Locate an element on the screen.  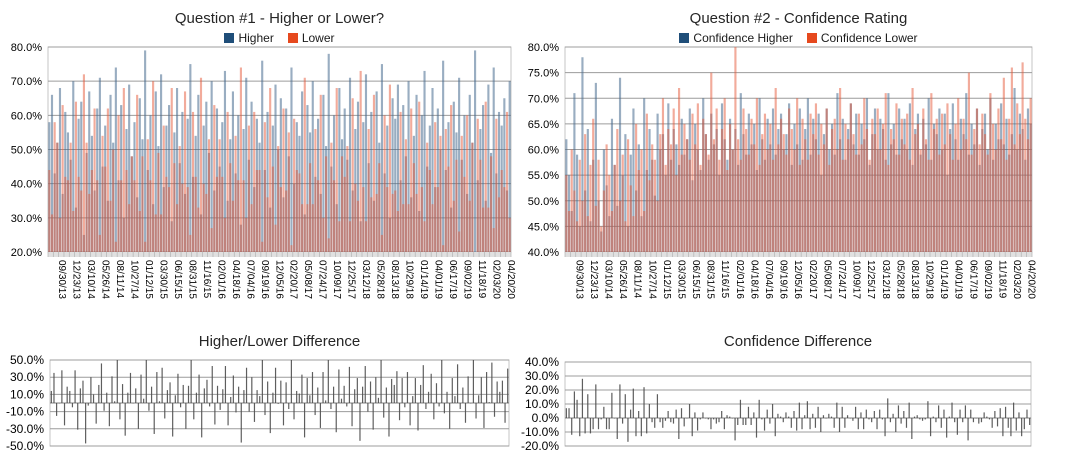
gridlines is located at coordinates (279, 403).